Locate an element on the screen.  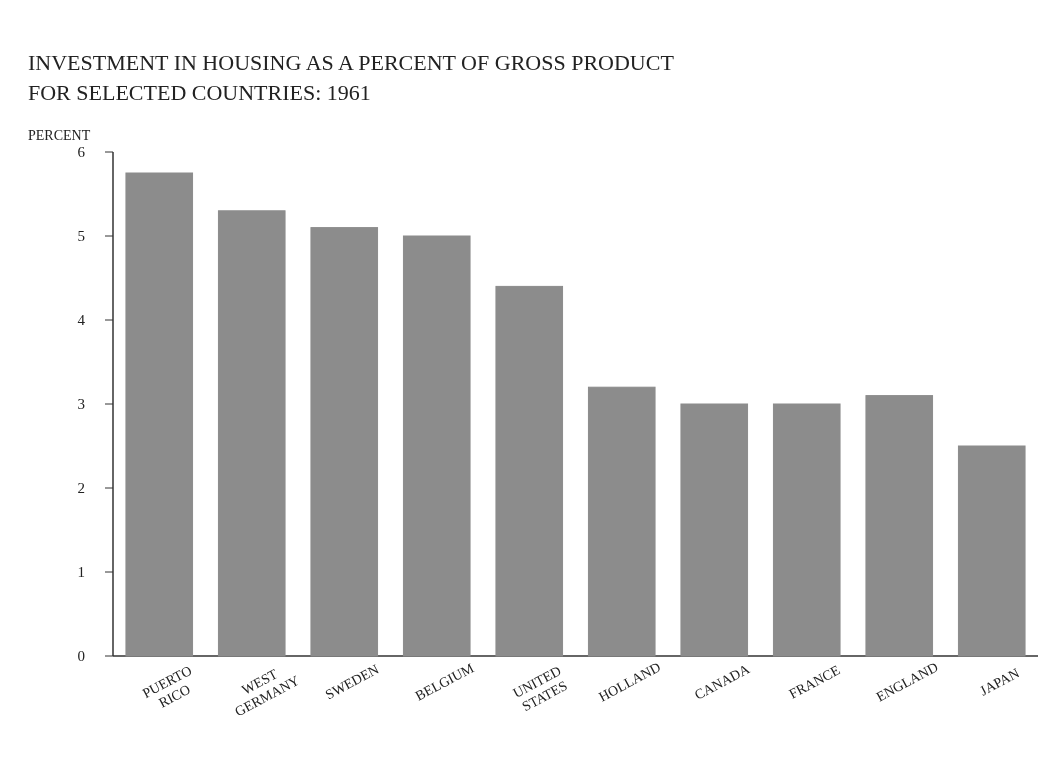
y-tick-label: 1 is located at coordinates (81, 572).